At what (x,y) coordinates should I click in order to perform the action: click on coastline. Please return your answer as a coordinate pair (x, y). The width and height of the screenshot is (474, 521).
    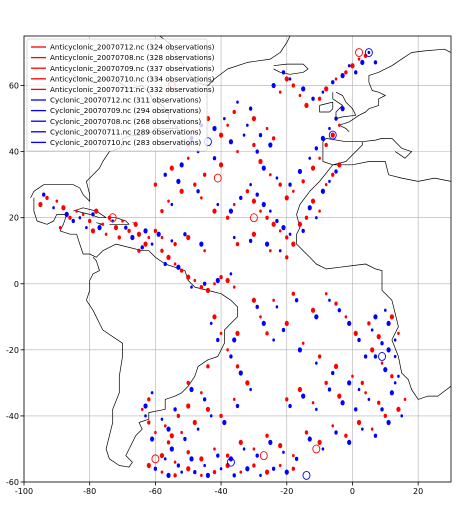
    Looking at the image, I should click on (391, 171).